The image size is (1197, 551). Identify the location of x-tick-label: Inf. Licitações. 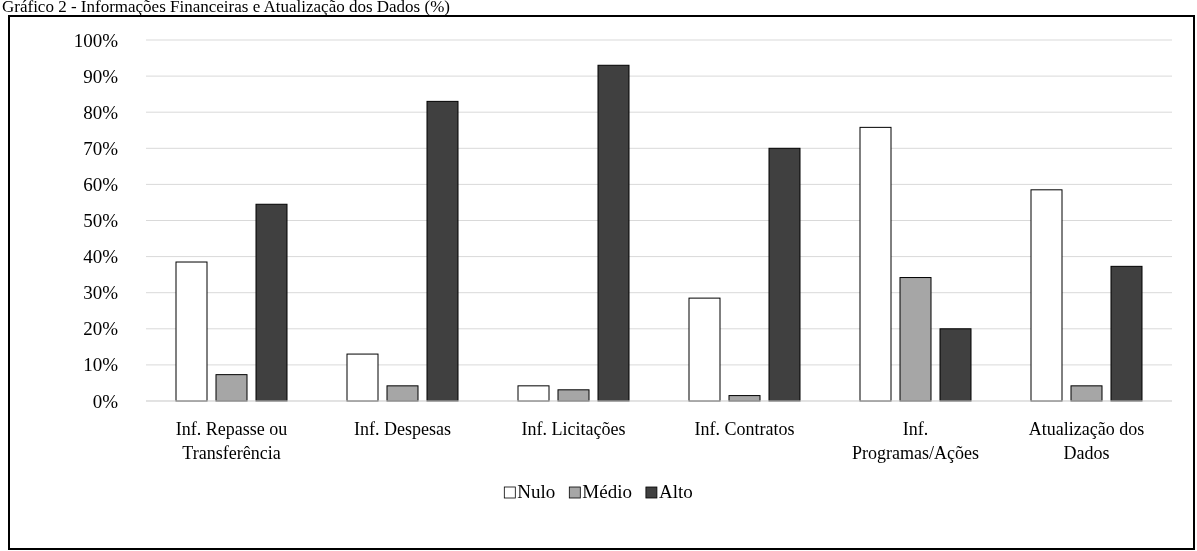
(573, 429).